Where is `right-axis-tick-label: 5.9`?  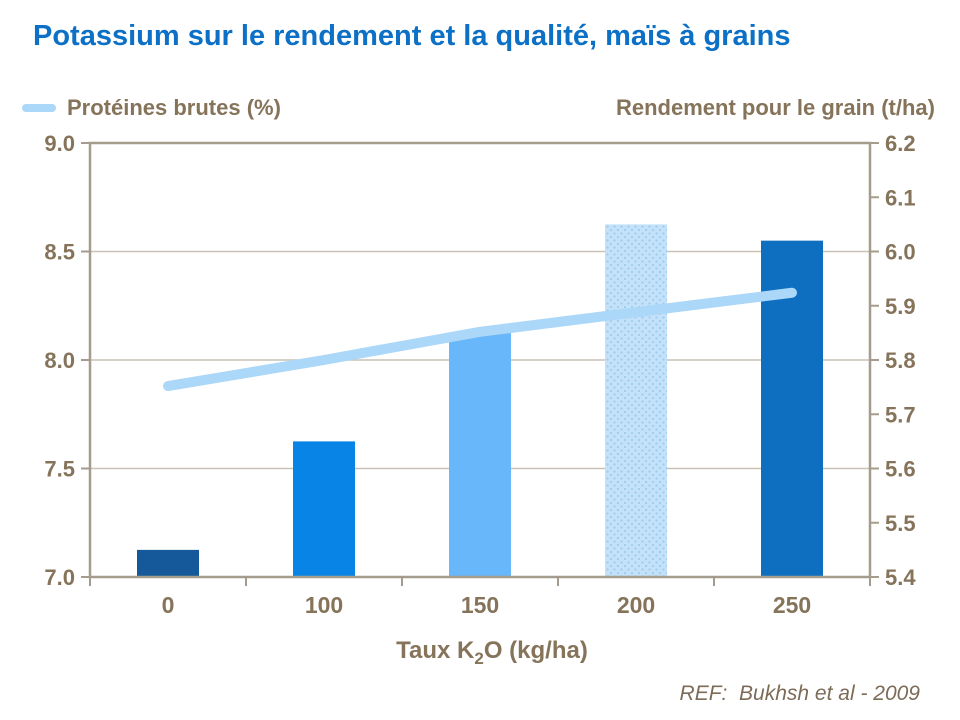
right-axis-tick-label: 5.9 is located at coordinates (900, 306).